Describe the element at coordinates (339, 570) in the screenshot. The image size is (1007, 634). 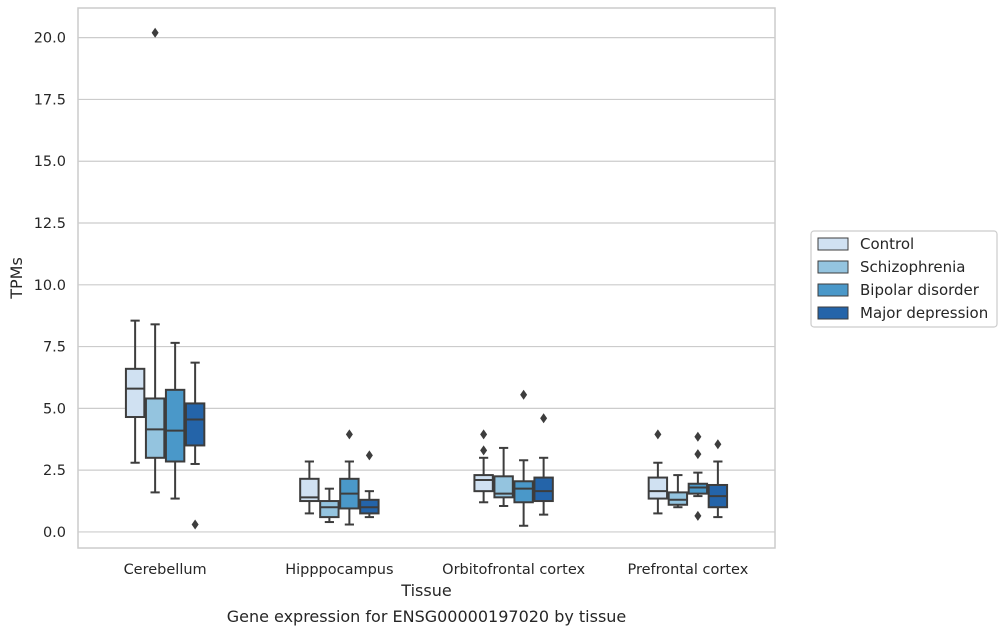
I see `x-tick-label: Hipppocampus` at that location.